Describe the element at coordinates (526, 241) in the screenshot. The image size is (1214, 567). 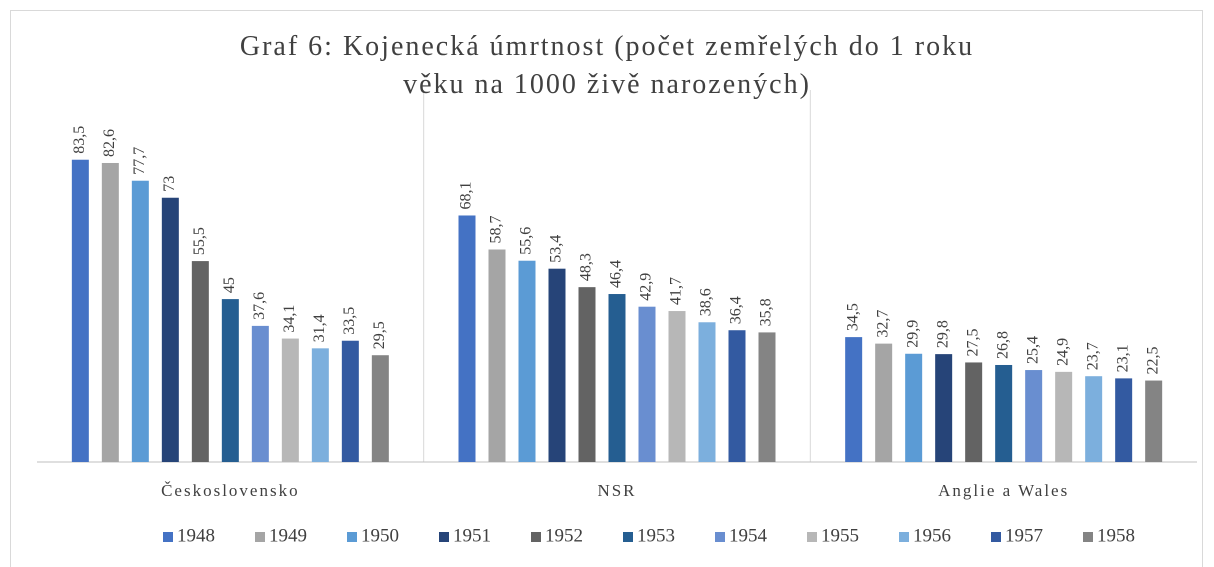
I see `data-label: 55,6` at that location.